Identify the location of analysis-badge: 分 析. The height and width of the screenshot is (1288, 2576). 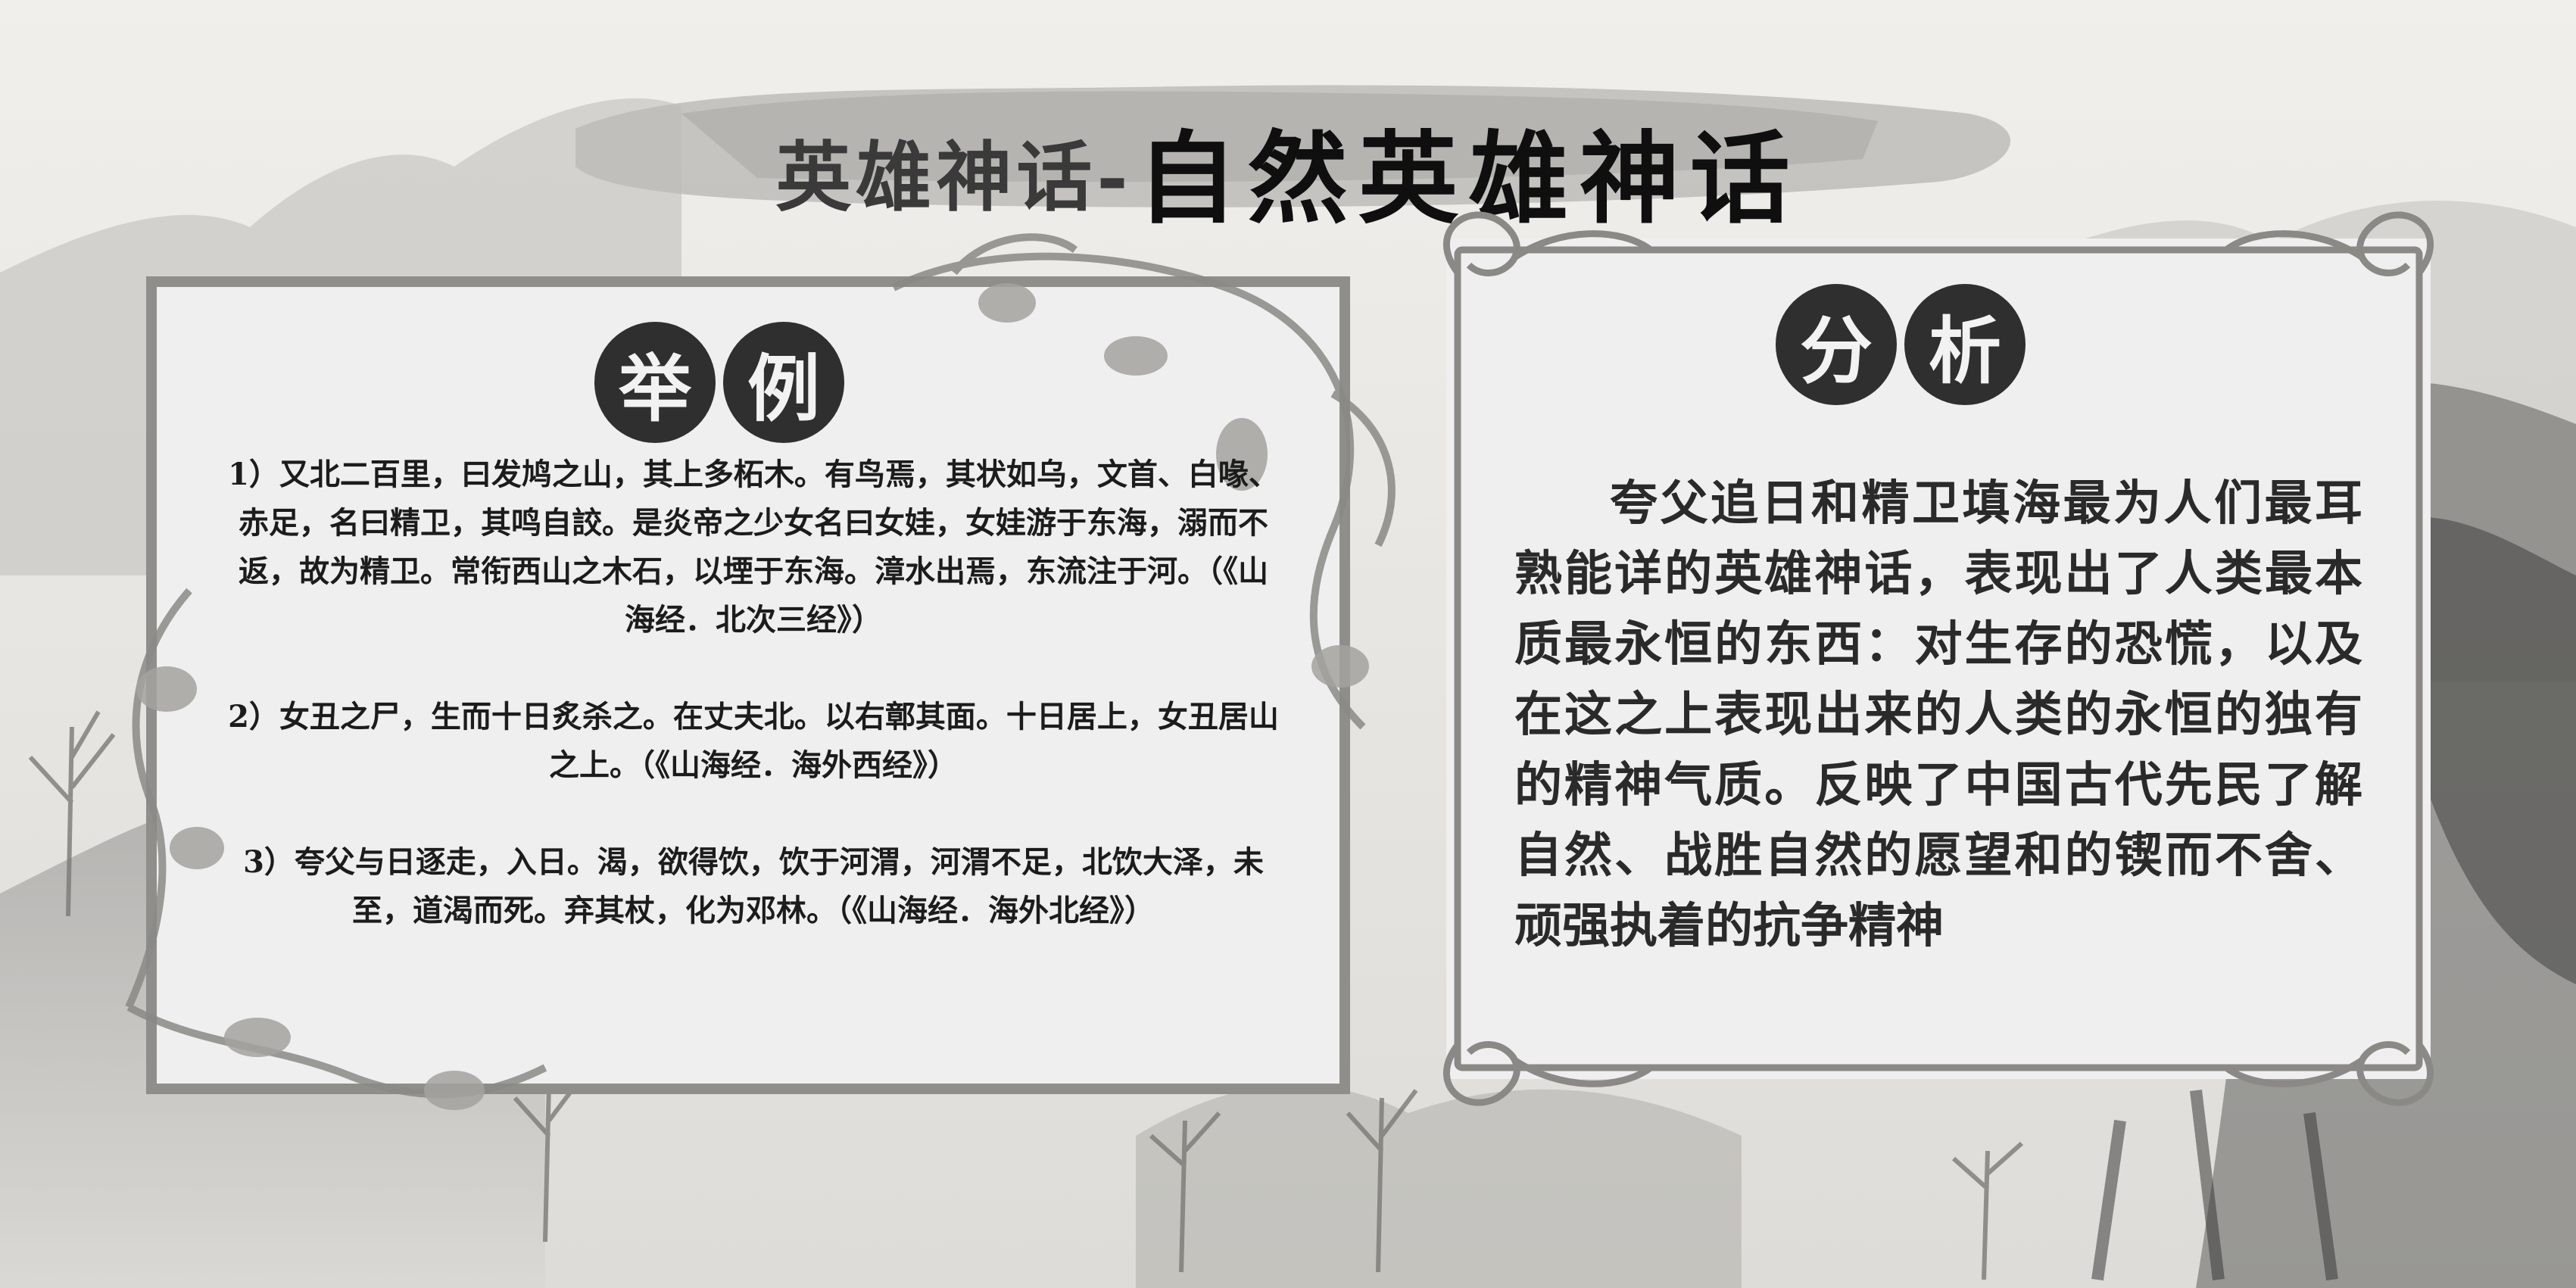
(1901, 344).